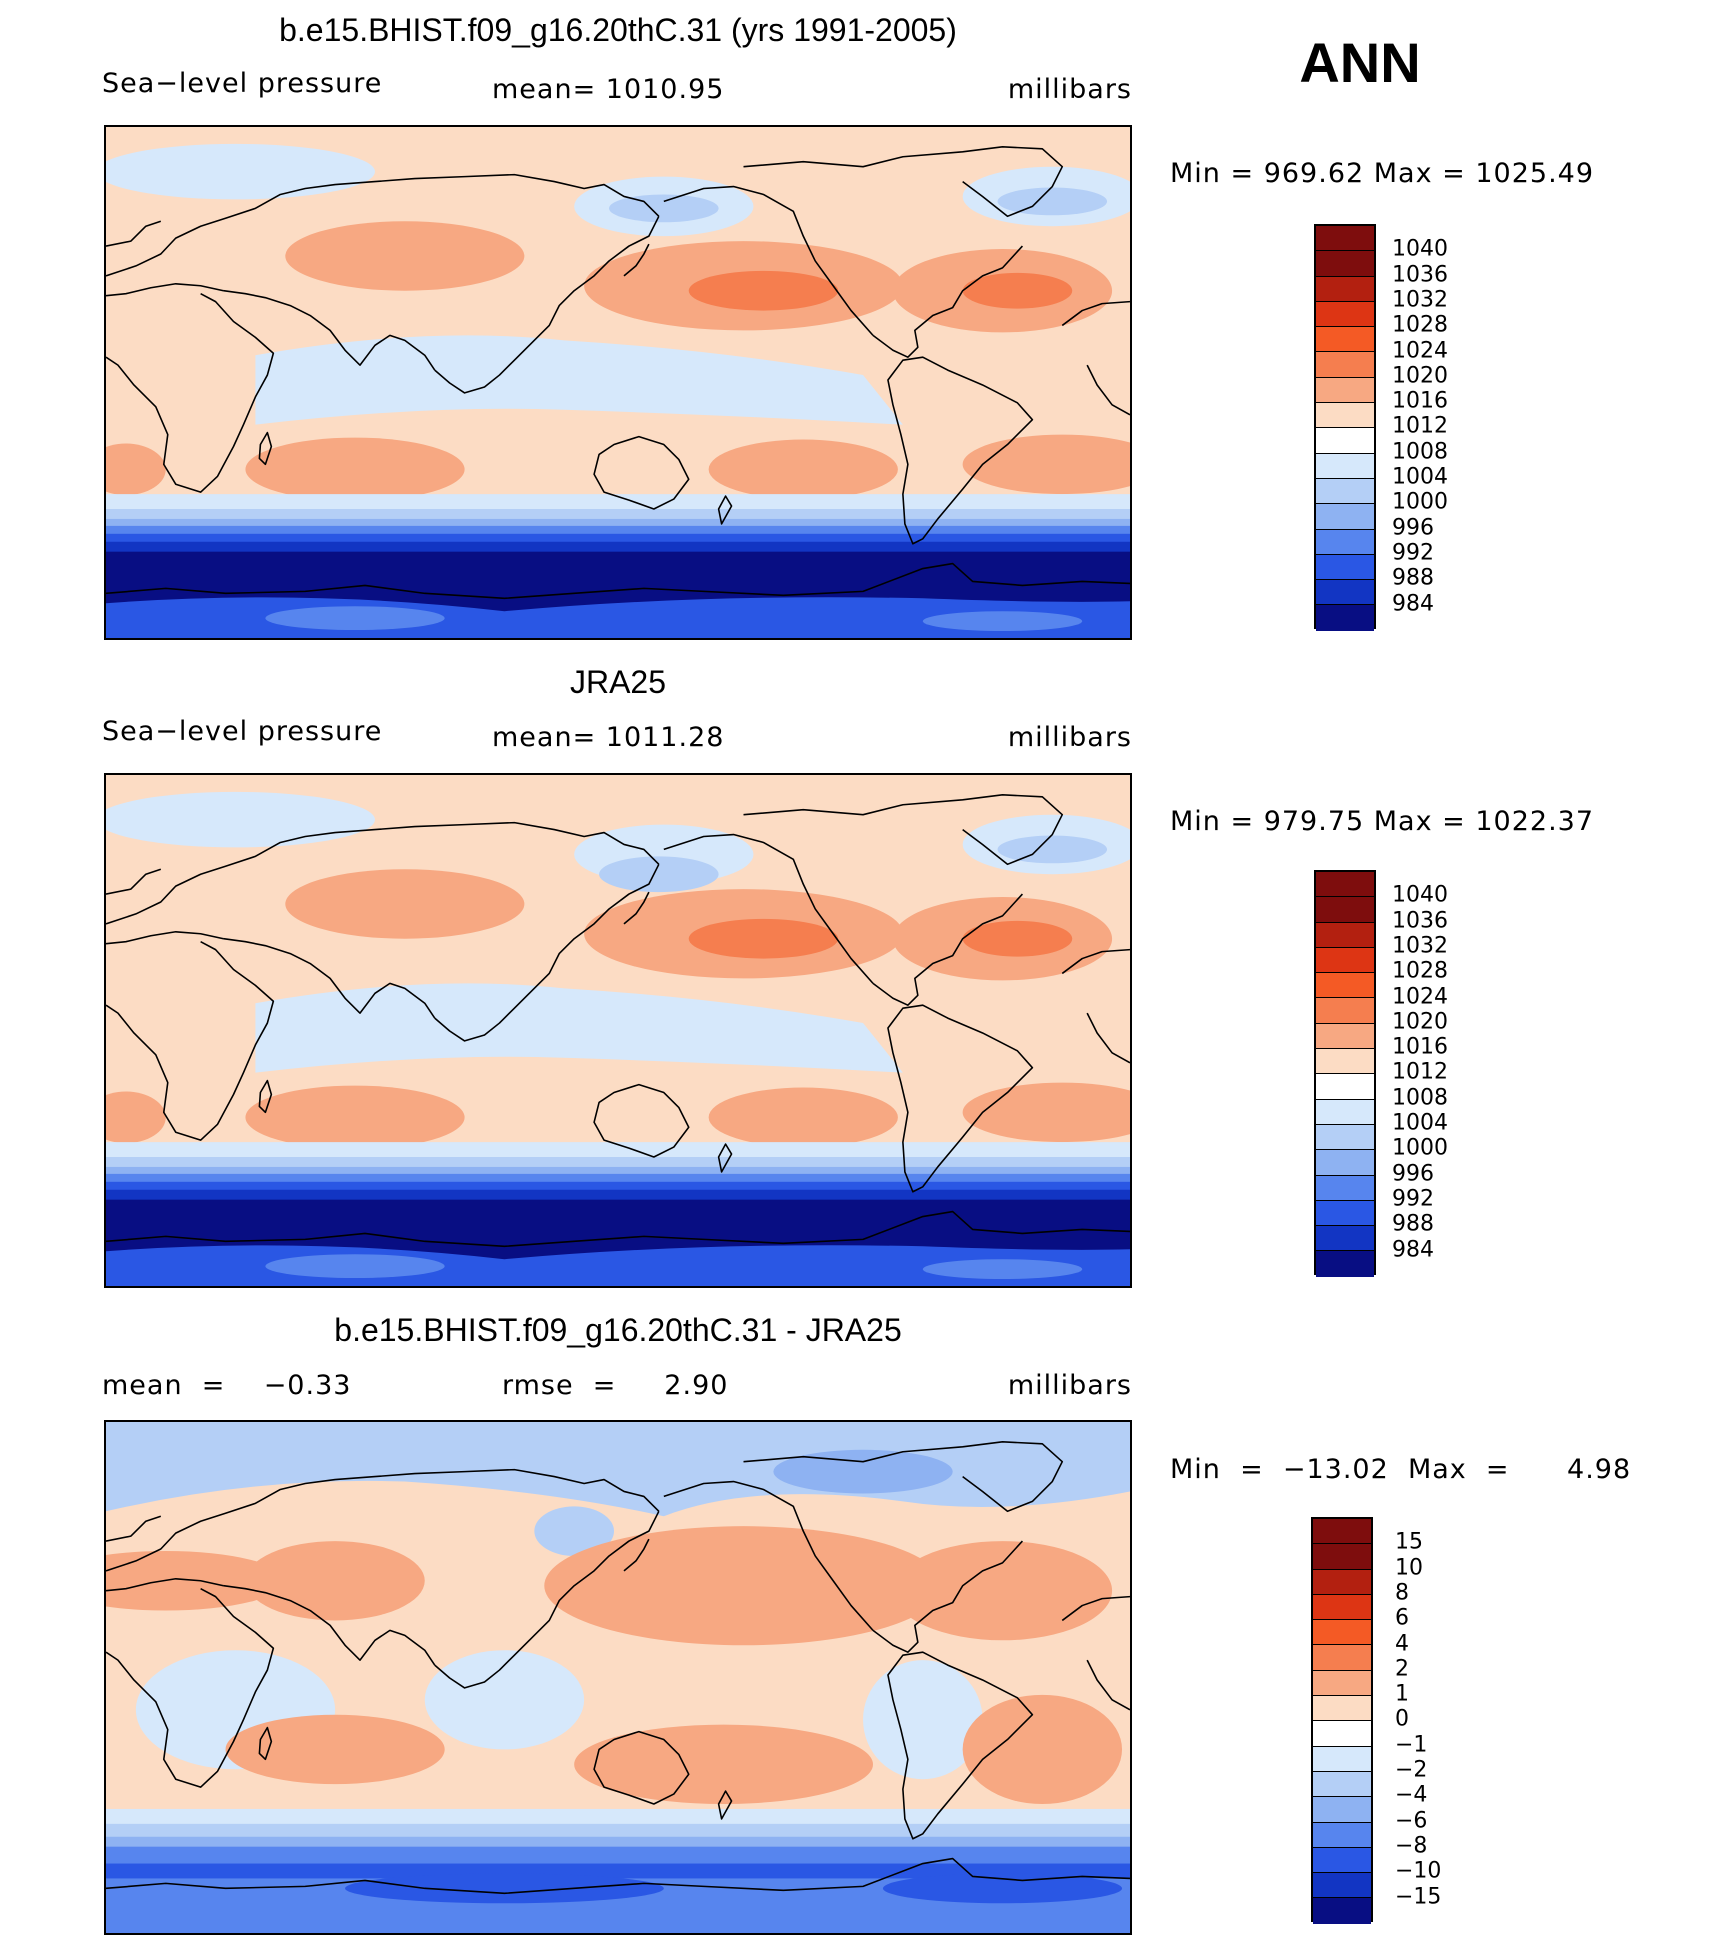 The image size is (1710, 1941). What do you see at coordinates (1382, 821) in the screenshot?
I see `panel2-minmax: Min = 979.75 Max = 1022.37` at bounding box center [1382, 821].